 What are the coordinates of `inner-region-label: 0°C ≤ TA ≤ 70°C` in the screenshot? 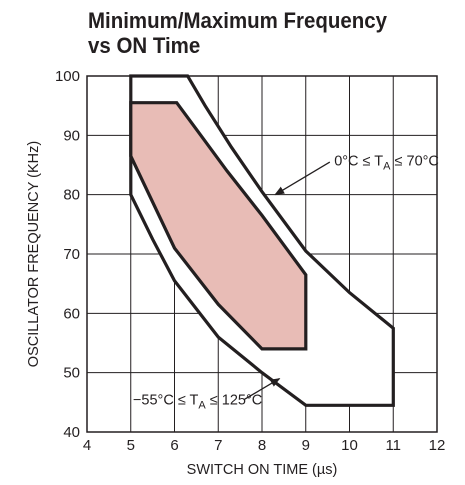 It's located at (386, 162).